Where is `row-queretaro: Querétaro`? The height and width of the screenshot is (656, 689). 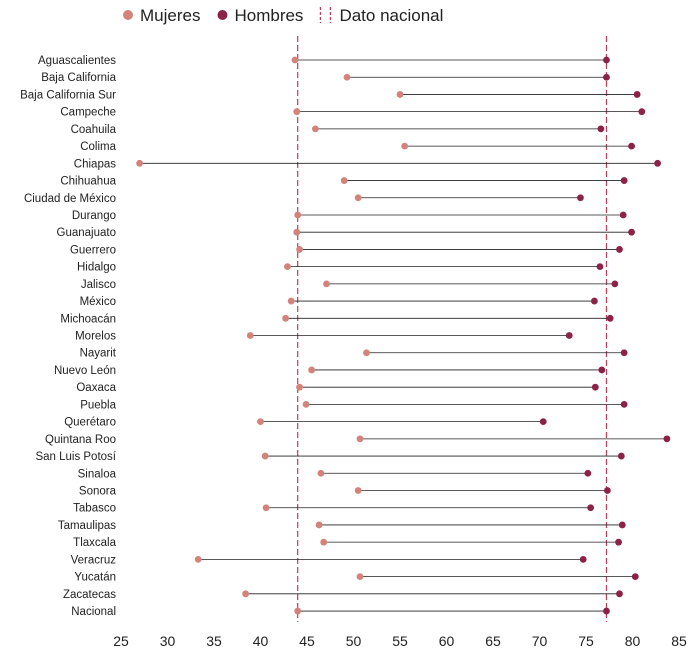 row-queretaro: Querétaro is located at coordinates (305, 423).